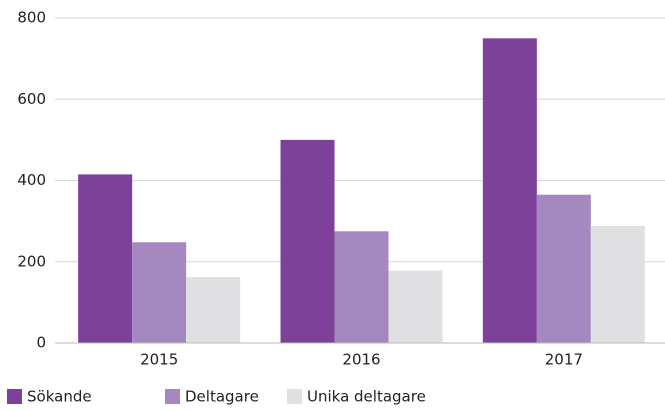 This screenshot has width=665, height=410. Describe the element at coordinates (31, 180) in the screenshot. I see `y-tick-label: 400` at that location.